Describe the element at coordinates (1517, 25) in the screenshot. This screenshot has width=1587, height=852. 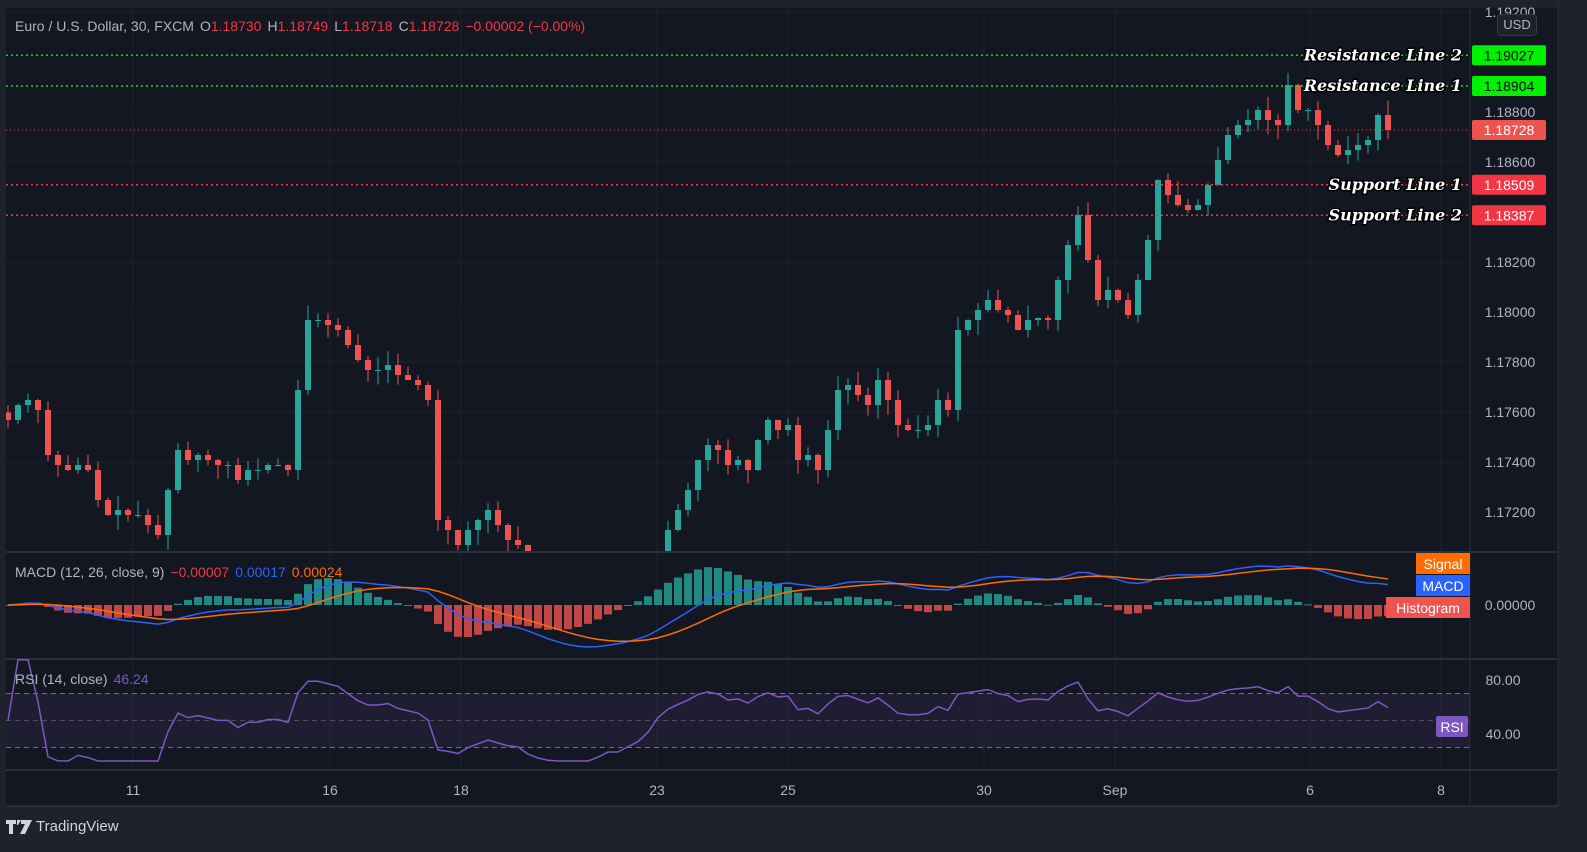
I see `currency-button: USD` at that location.